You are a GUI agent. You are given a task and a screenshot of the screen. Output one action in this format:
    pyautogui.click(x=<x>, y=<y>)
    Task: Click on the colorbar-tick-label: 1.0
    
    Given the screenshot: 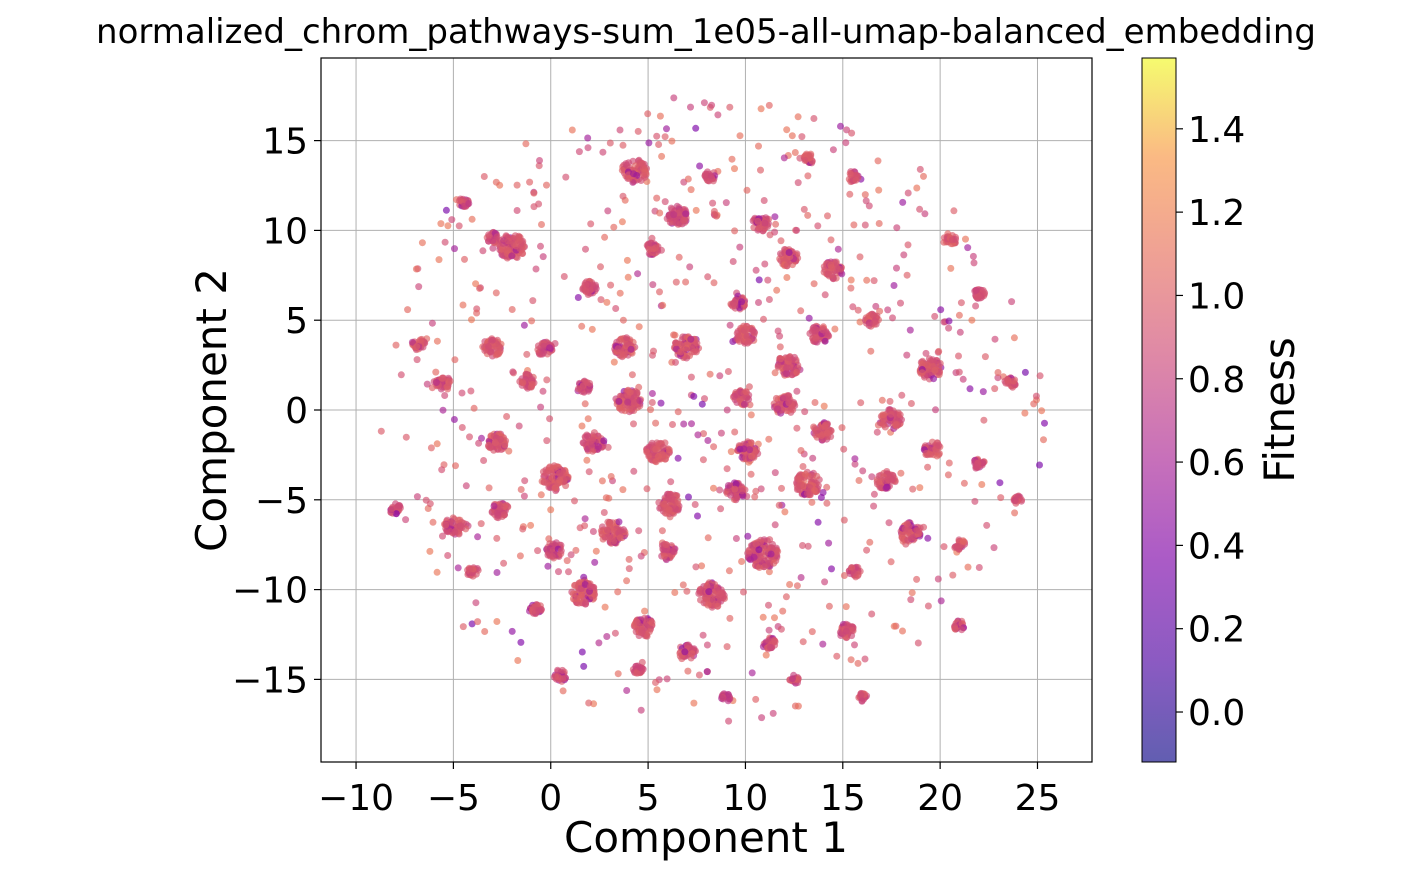 What is the action you would take?
    pyautogui.click(x=1216, y=296)
    